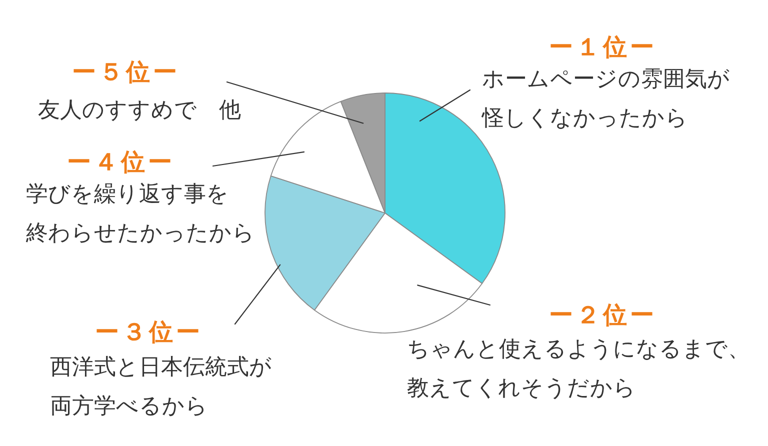  Describe the element at coordinates (603, 315) in the screenshot. I see `annotation: ー２位ー` at that location.